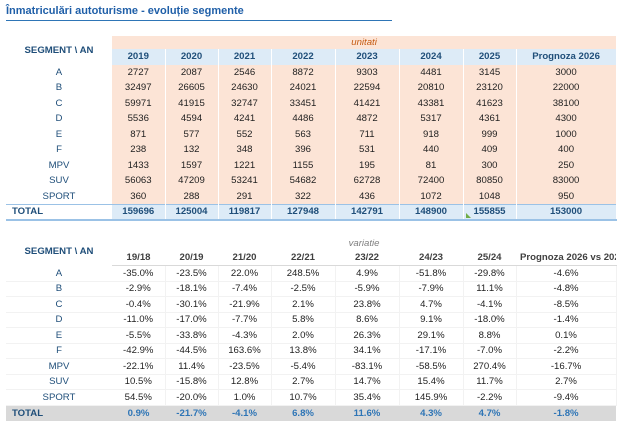  What do you see at coordinates (303, 258) in the screenshot?
I see `period-header: 22/21` at bounding box center [303, 258].